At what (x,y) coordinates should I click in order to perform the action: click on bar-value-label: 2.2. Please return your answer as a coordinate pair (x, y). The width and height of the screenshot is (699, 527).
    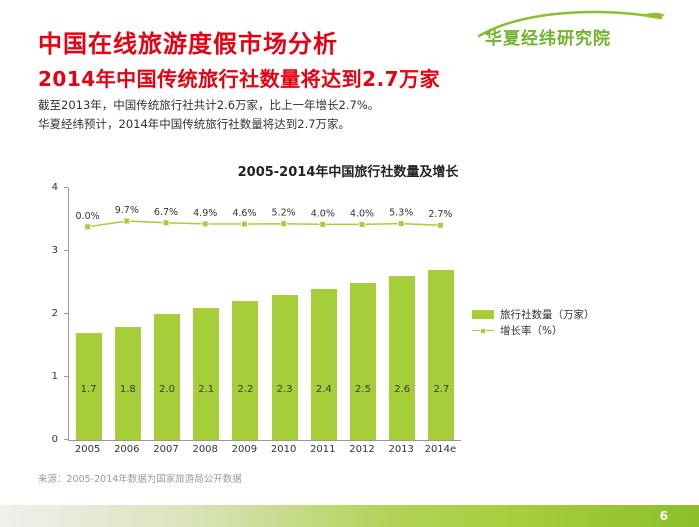
    Looking at the image, I should click on (245, 389).